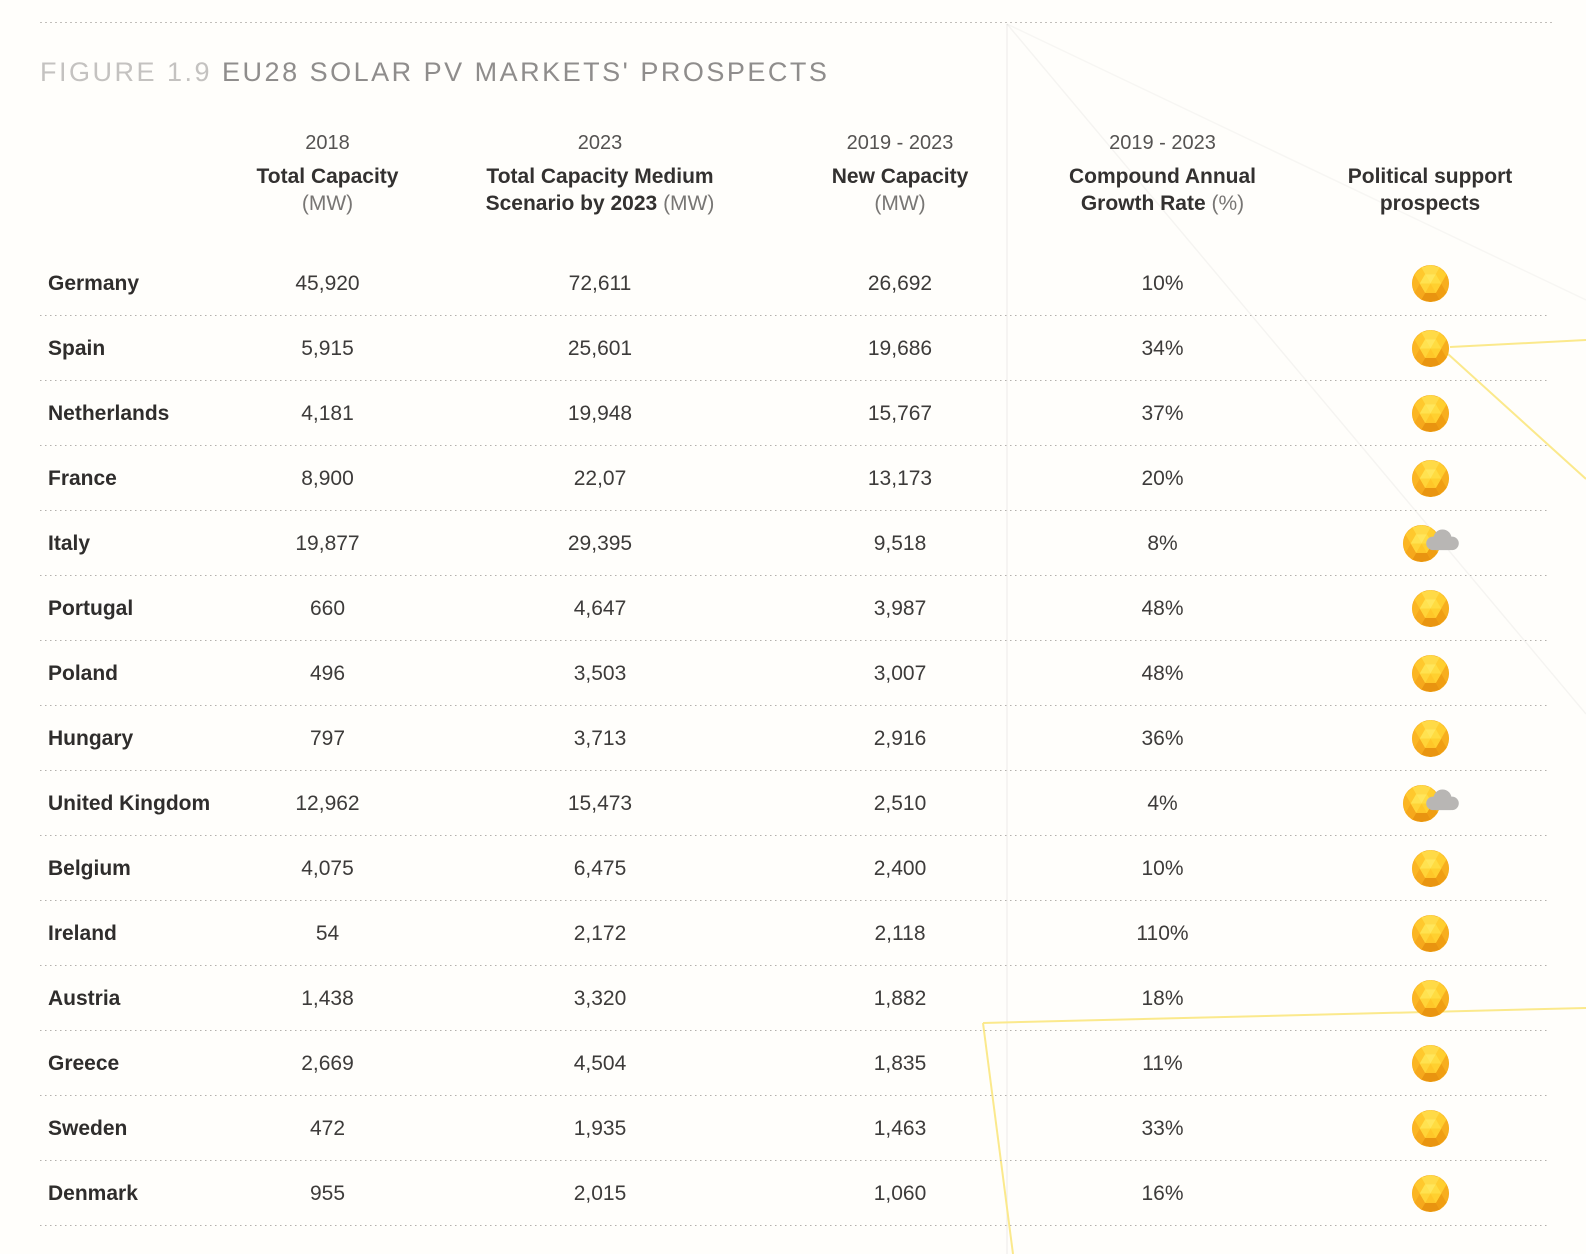 Image resolution: width=1586 pixels, height=1254 pixels. What do you see at coordinates (91, 608) in the screenshot?
I see `country-cell: Portugal` at bounding box center [91, 608].